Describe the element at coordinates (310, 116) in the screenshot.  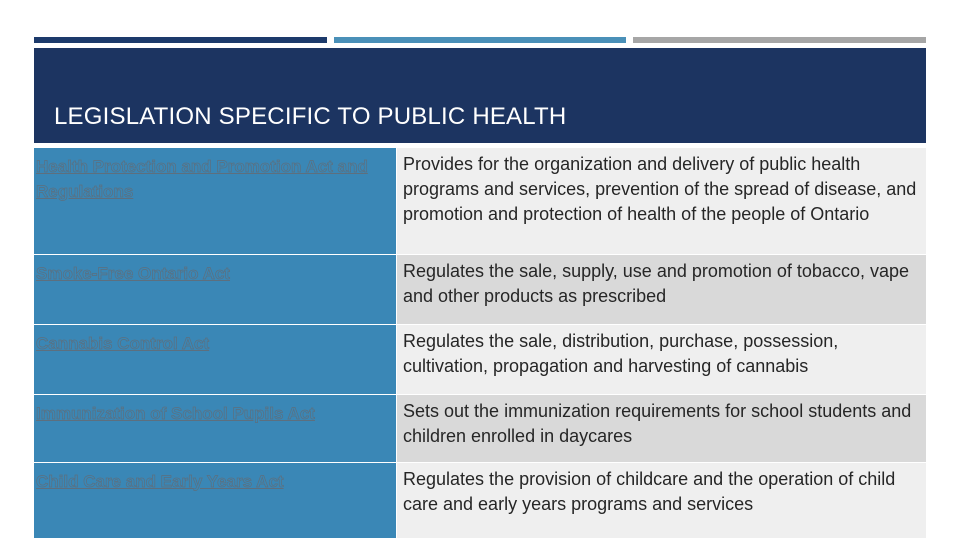
I see `slide-title: LEGISLATION SPECIFIC TO PUBLIC HEALTH` at that location.